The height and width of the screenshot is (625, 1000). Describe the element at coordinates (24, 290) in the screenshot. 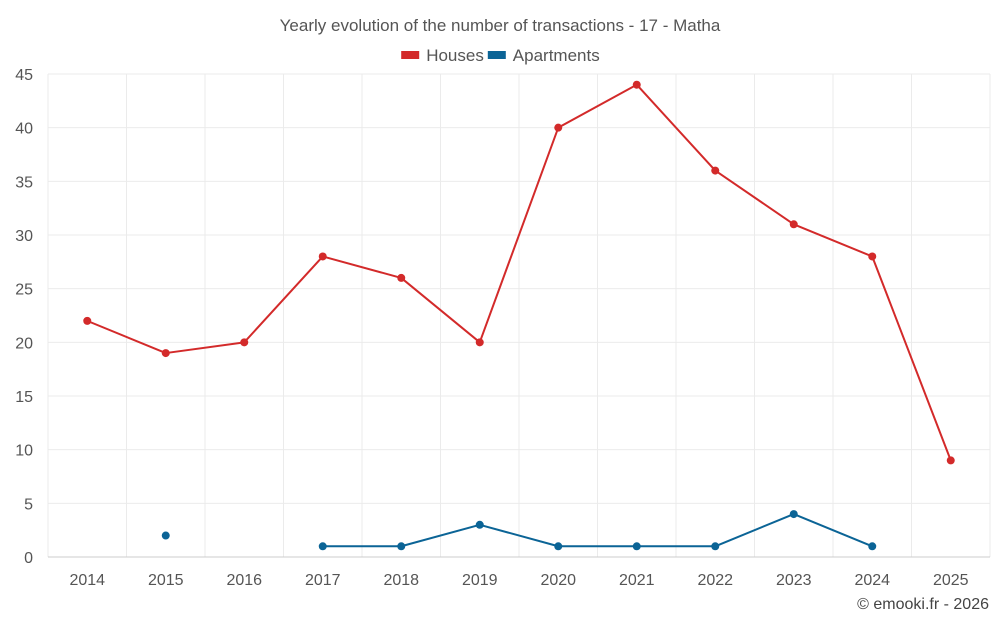

I see `y-tick-label: 25` at that location.